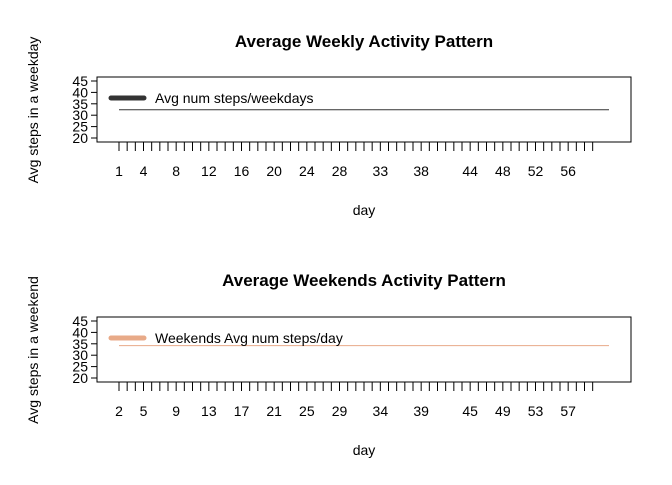 Image resolution: width=672 pixels, height=485 pixels. What do you see at coordinates (209, 411) in the screenshot?
I see `x-tick-label: 13` at bounding box center [209, 411].